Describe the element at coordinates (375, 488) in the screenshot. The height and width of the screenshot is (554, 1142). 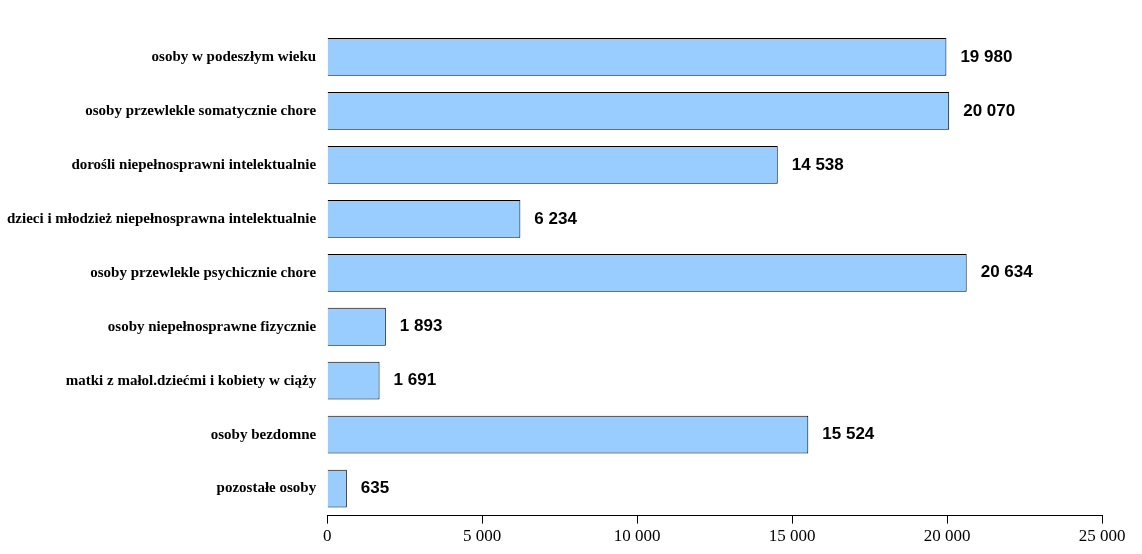
I see `data-label: 635` at that location.